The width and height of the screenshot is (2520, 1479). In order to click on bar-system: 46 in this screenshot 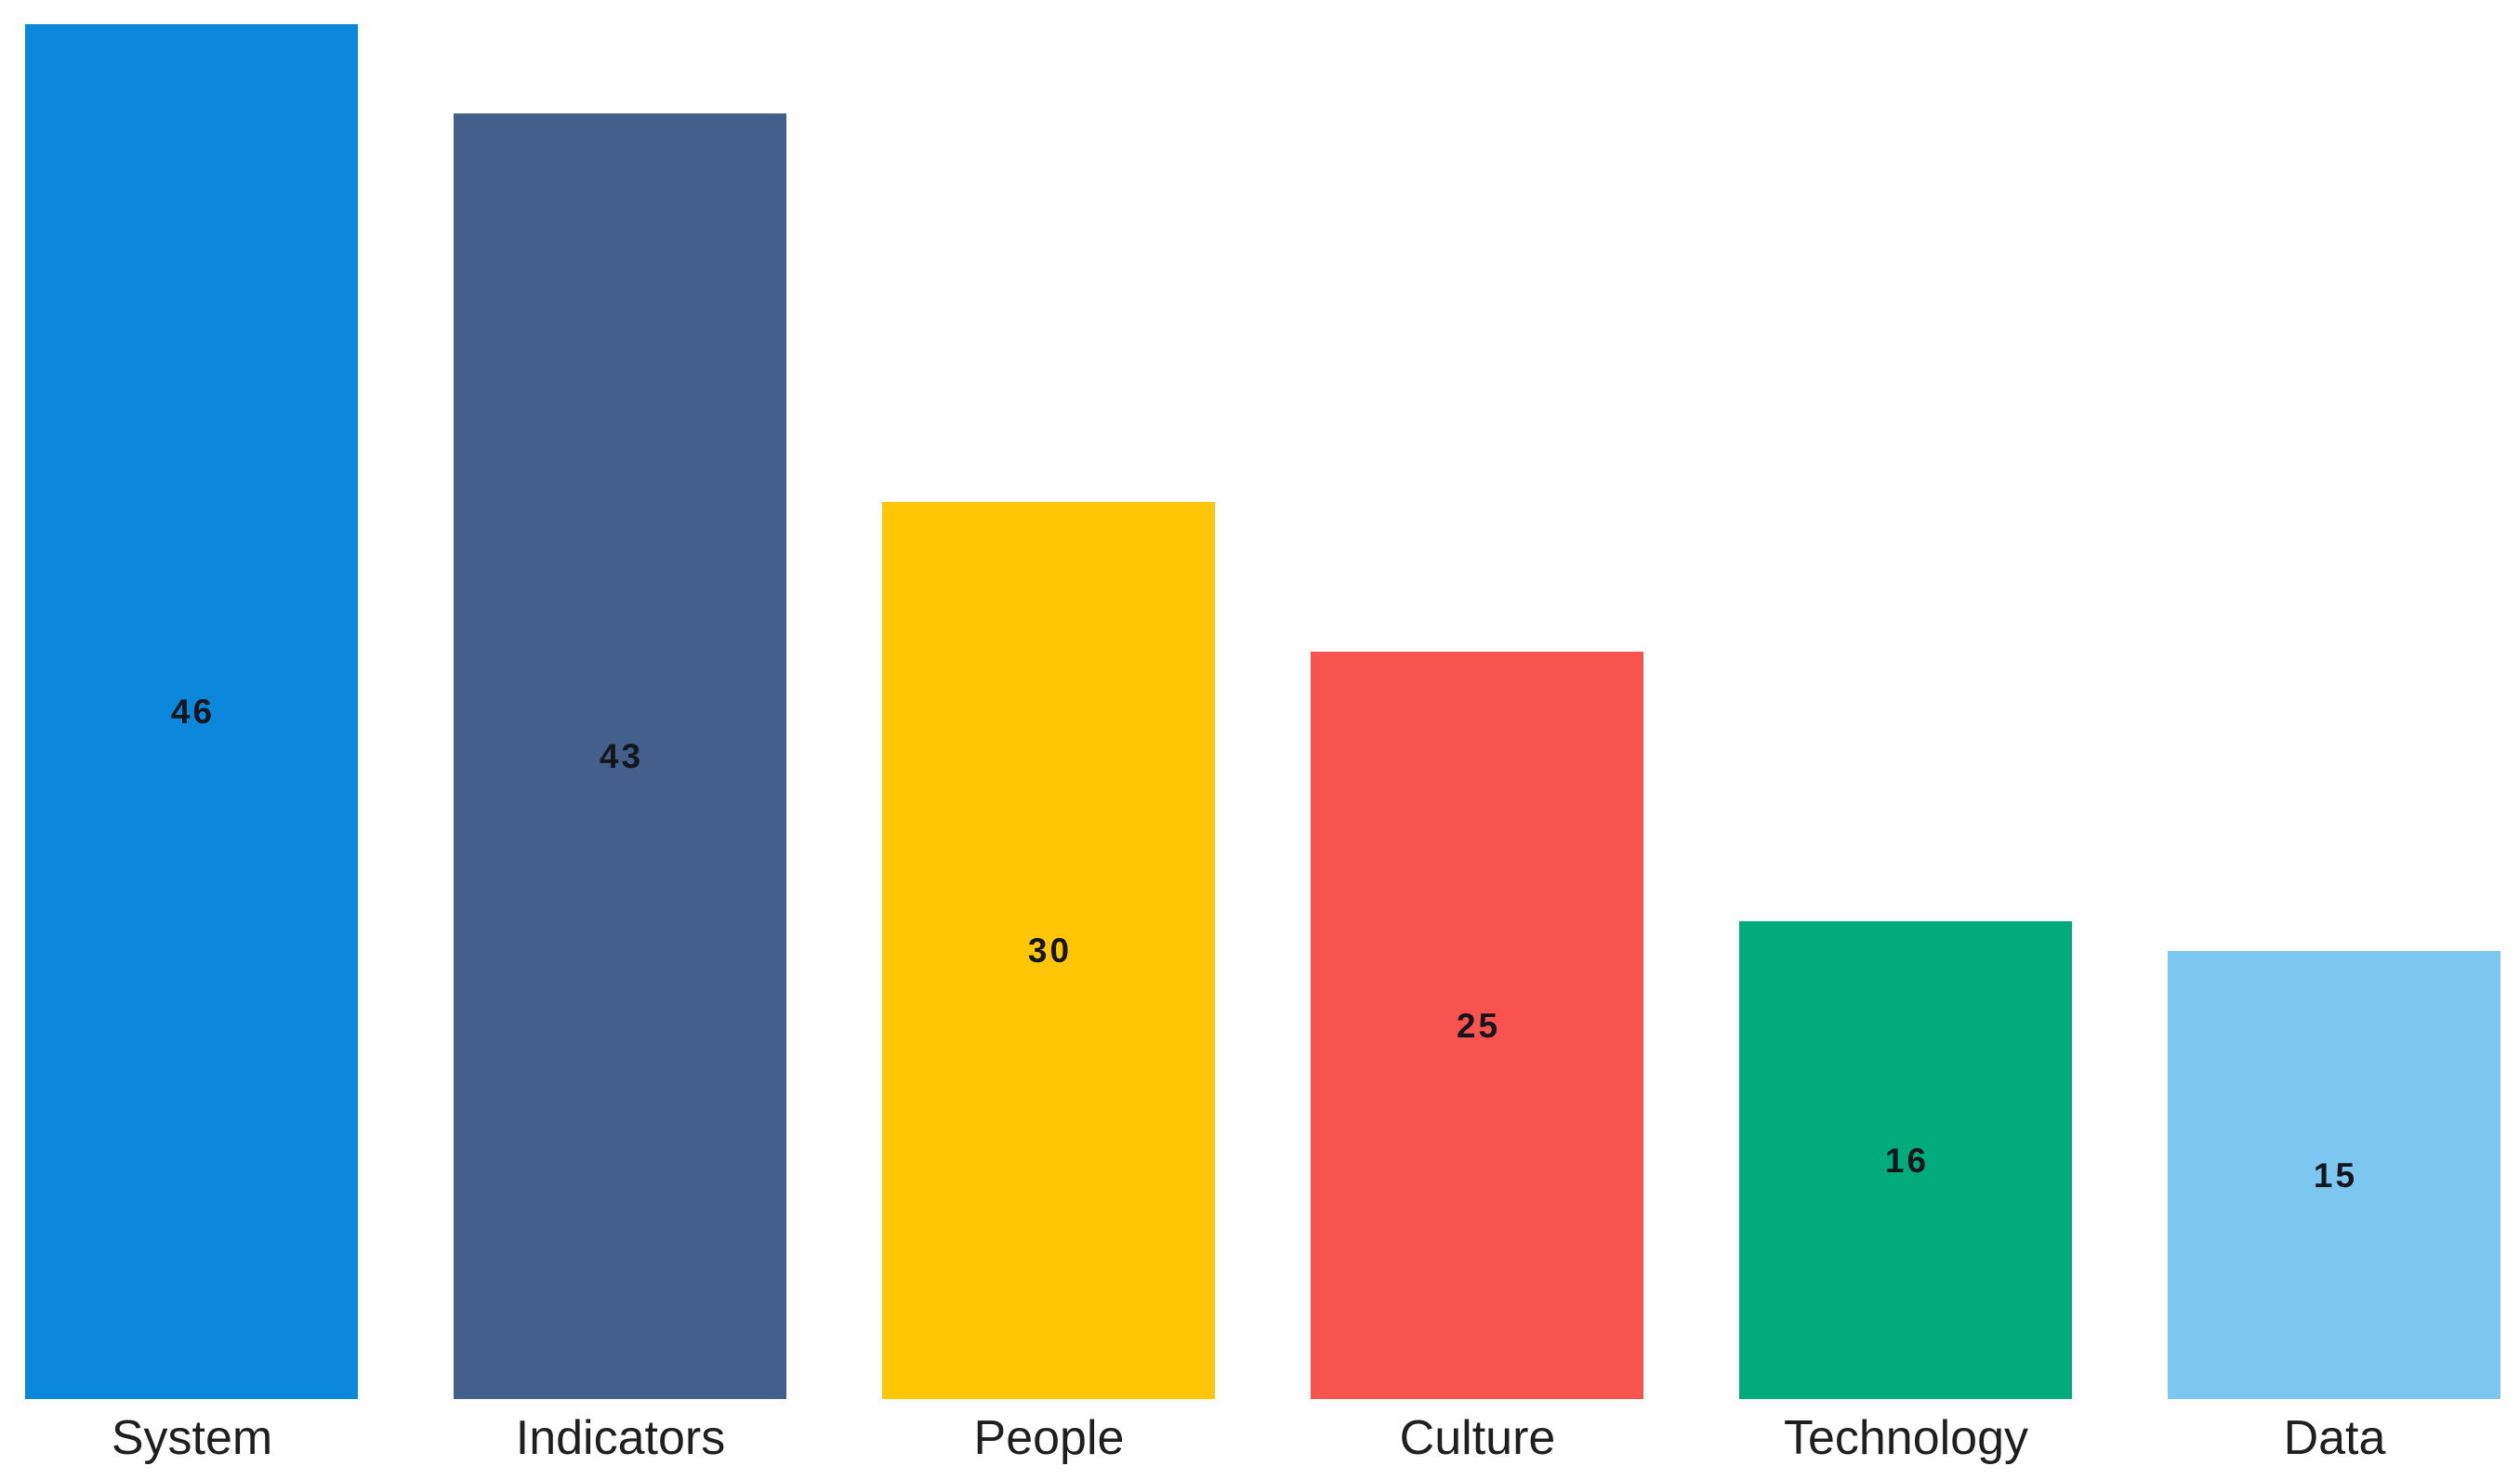, I will do `click(191, 712)`.